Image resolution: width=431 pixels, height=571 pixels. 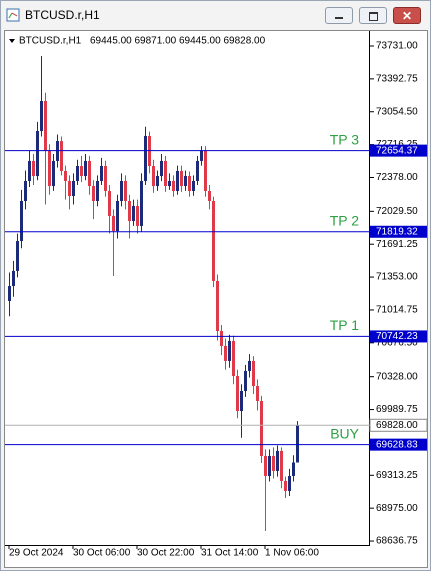 What do you see at coordinates (102, 553) in the screenshot?
I see `x-tick-label: 30 Oct 06:00` at bounding box center [102, 553].